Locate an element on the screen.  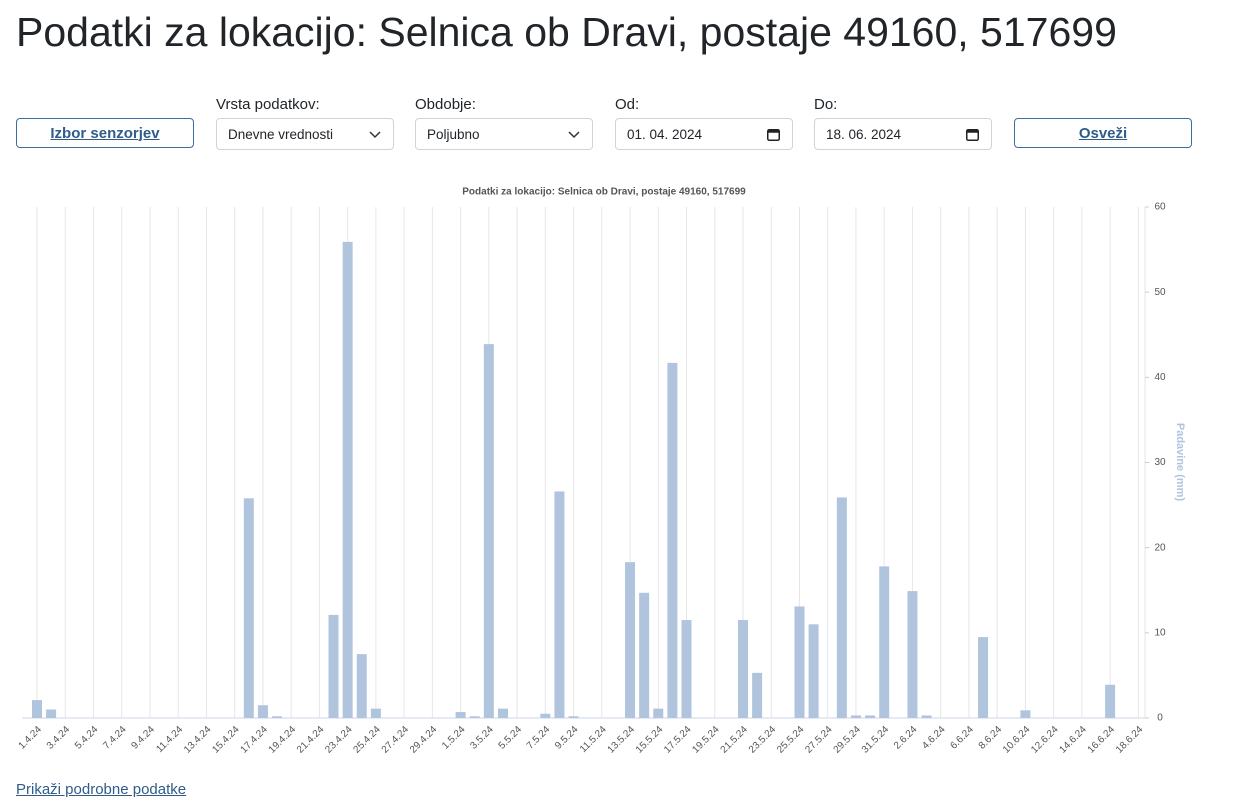
refresh-button: Osveži is located at coordinates (1103, 133).